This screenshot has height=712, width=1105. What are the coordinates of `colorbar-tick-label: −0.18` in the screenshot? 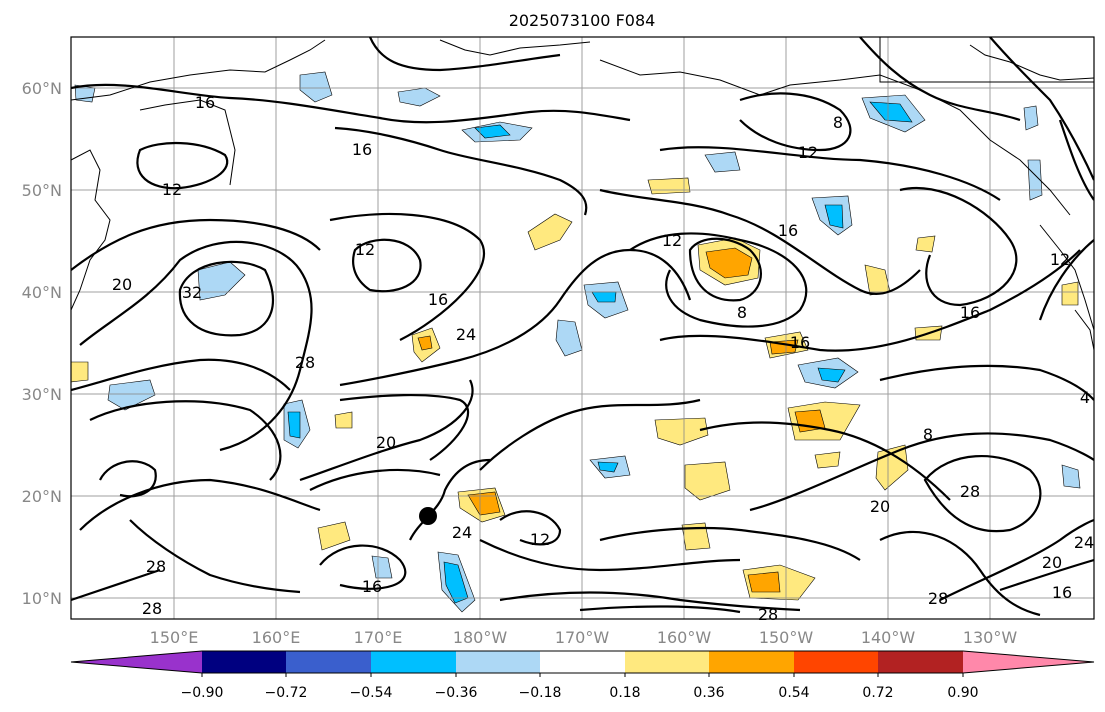 It's located at (540, 693).